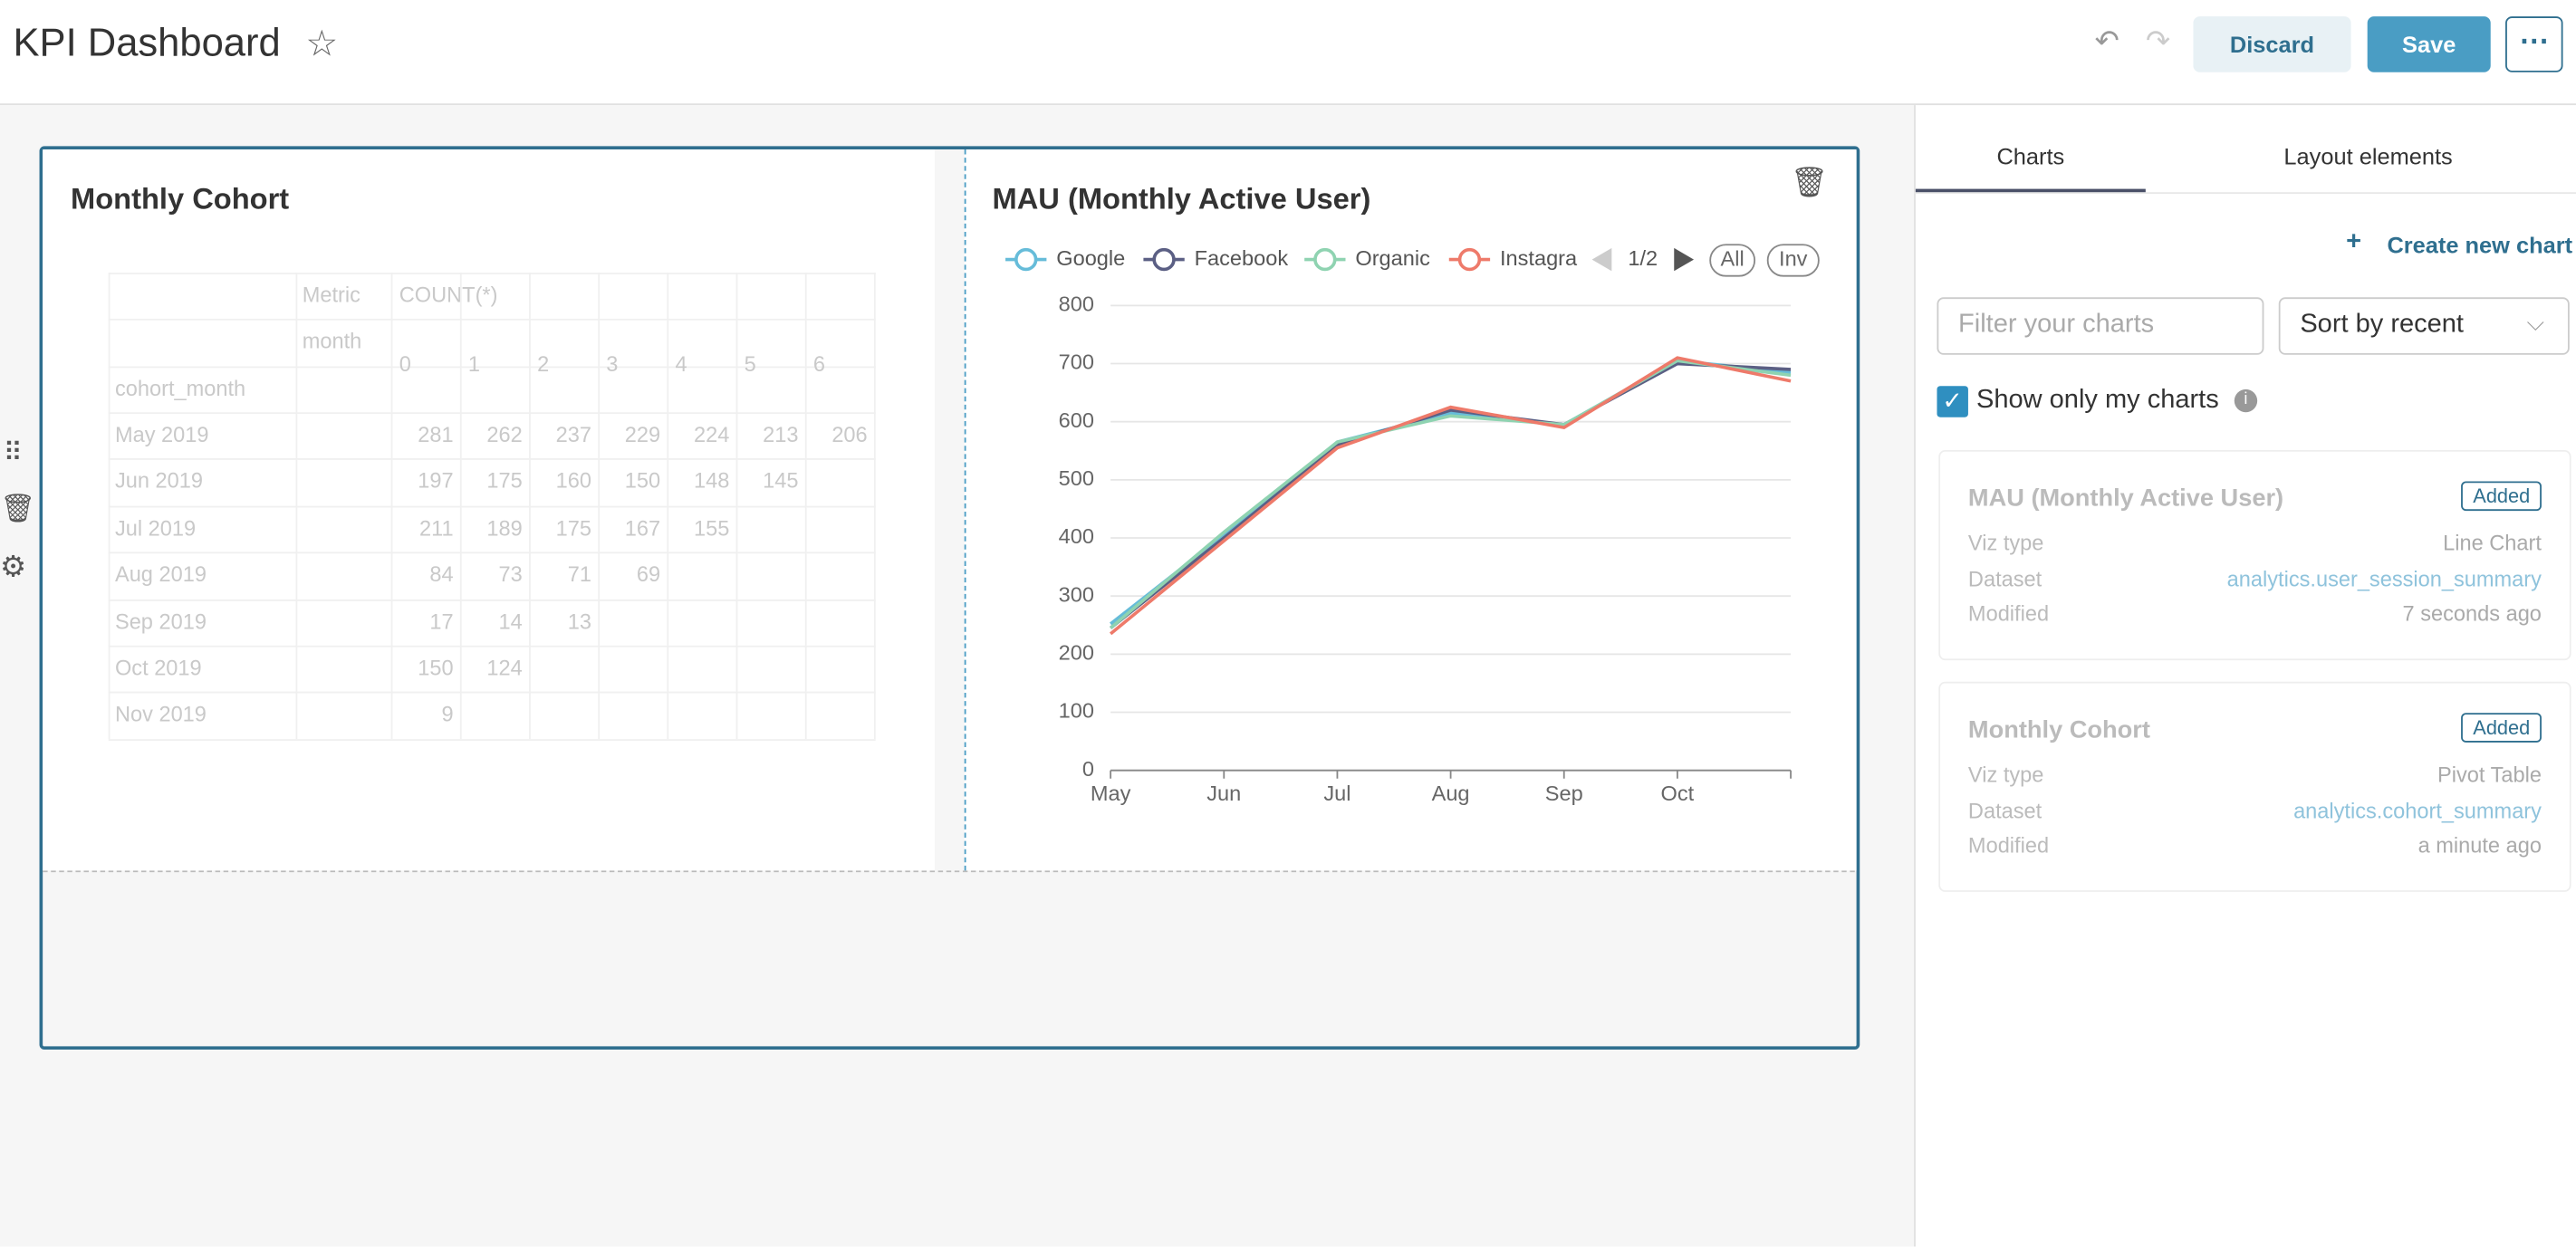 The image size is (2576, 1247). I want to click on row-delete: 🗑, so click(18, 508).